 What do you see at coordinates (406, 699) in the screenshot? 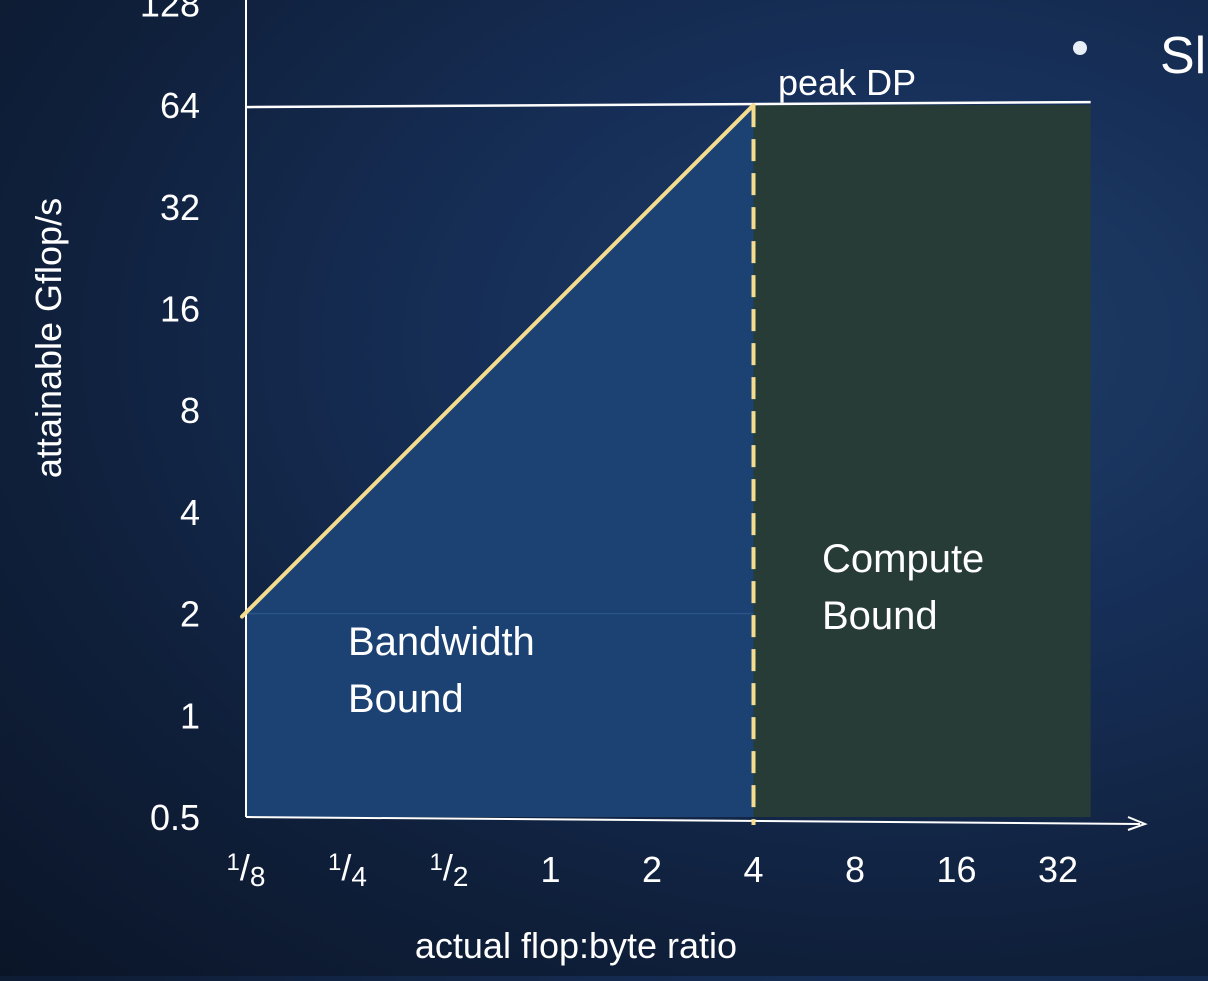
I see `bandwidth-bound-label: Bound` at bounding box center [406, 699].